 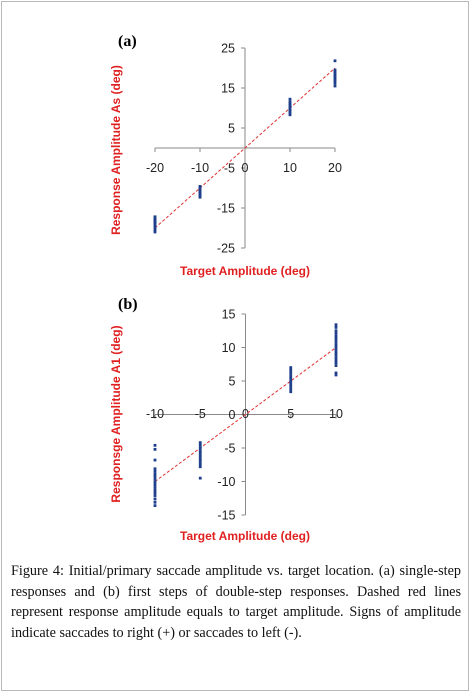 I want to click on panel-label: (b), so click(x=128, y=304).